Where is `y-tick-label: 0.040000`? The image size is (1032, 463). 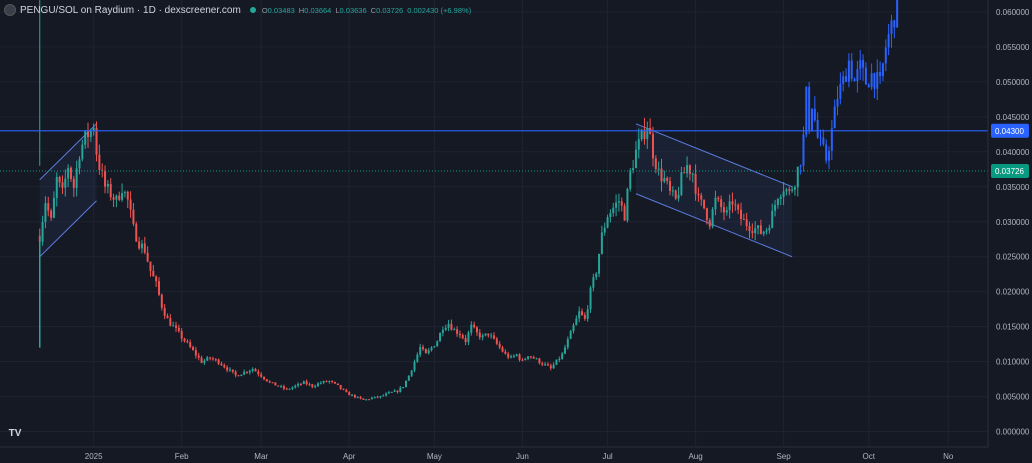
y-tick-label: 0.040000 is located at coordinates (1013, 152).